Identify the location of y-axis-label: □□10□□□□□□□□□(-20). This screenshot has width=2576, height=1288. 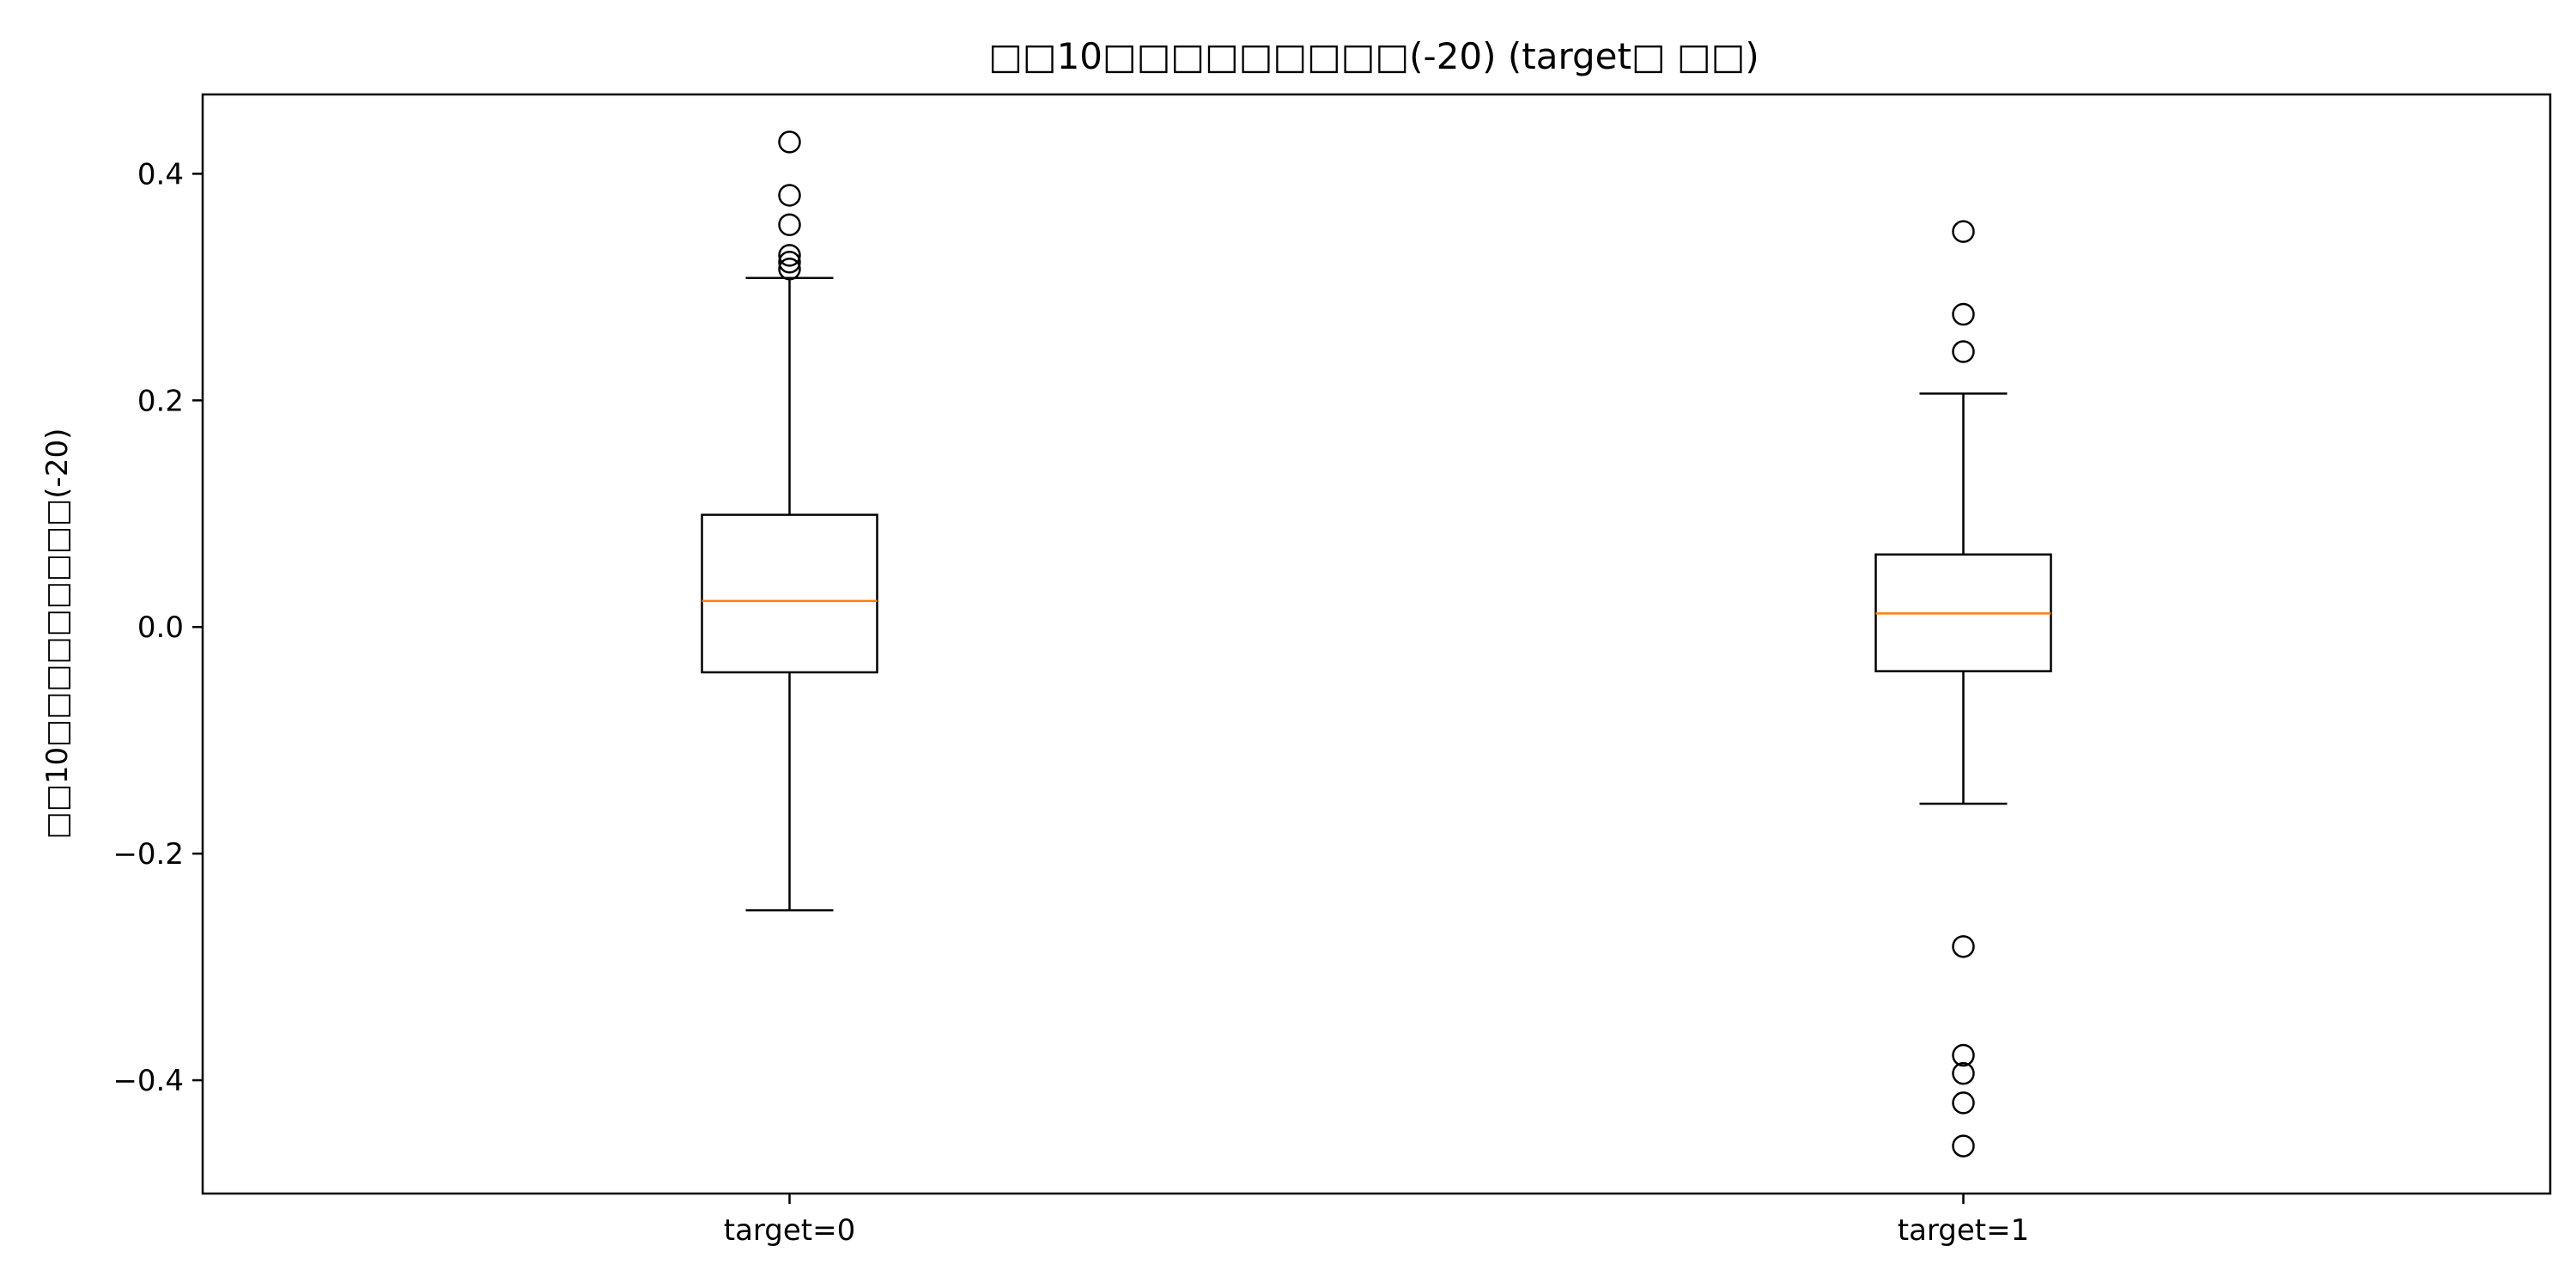
(58, 634).